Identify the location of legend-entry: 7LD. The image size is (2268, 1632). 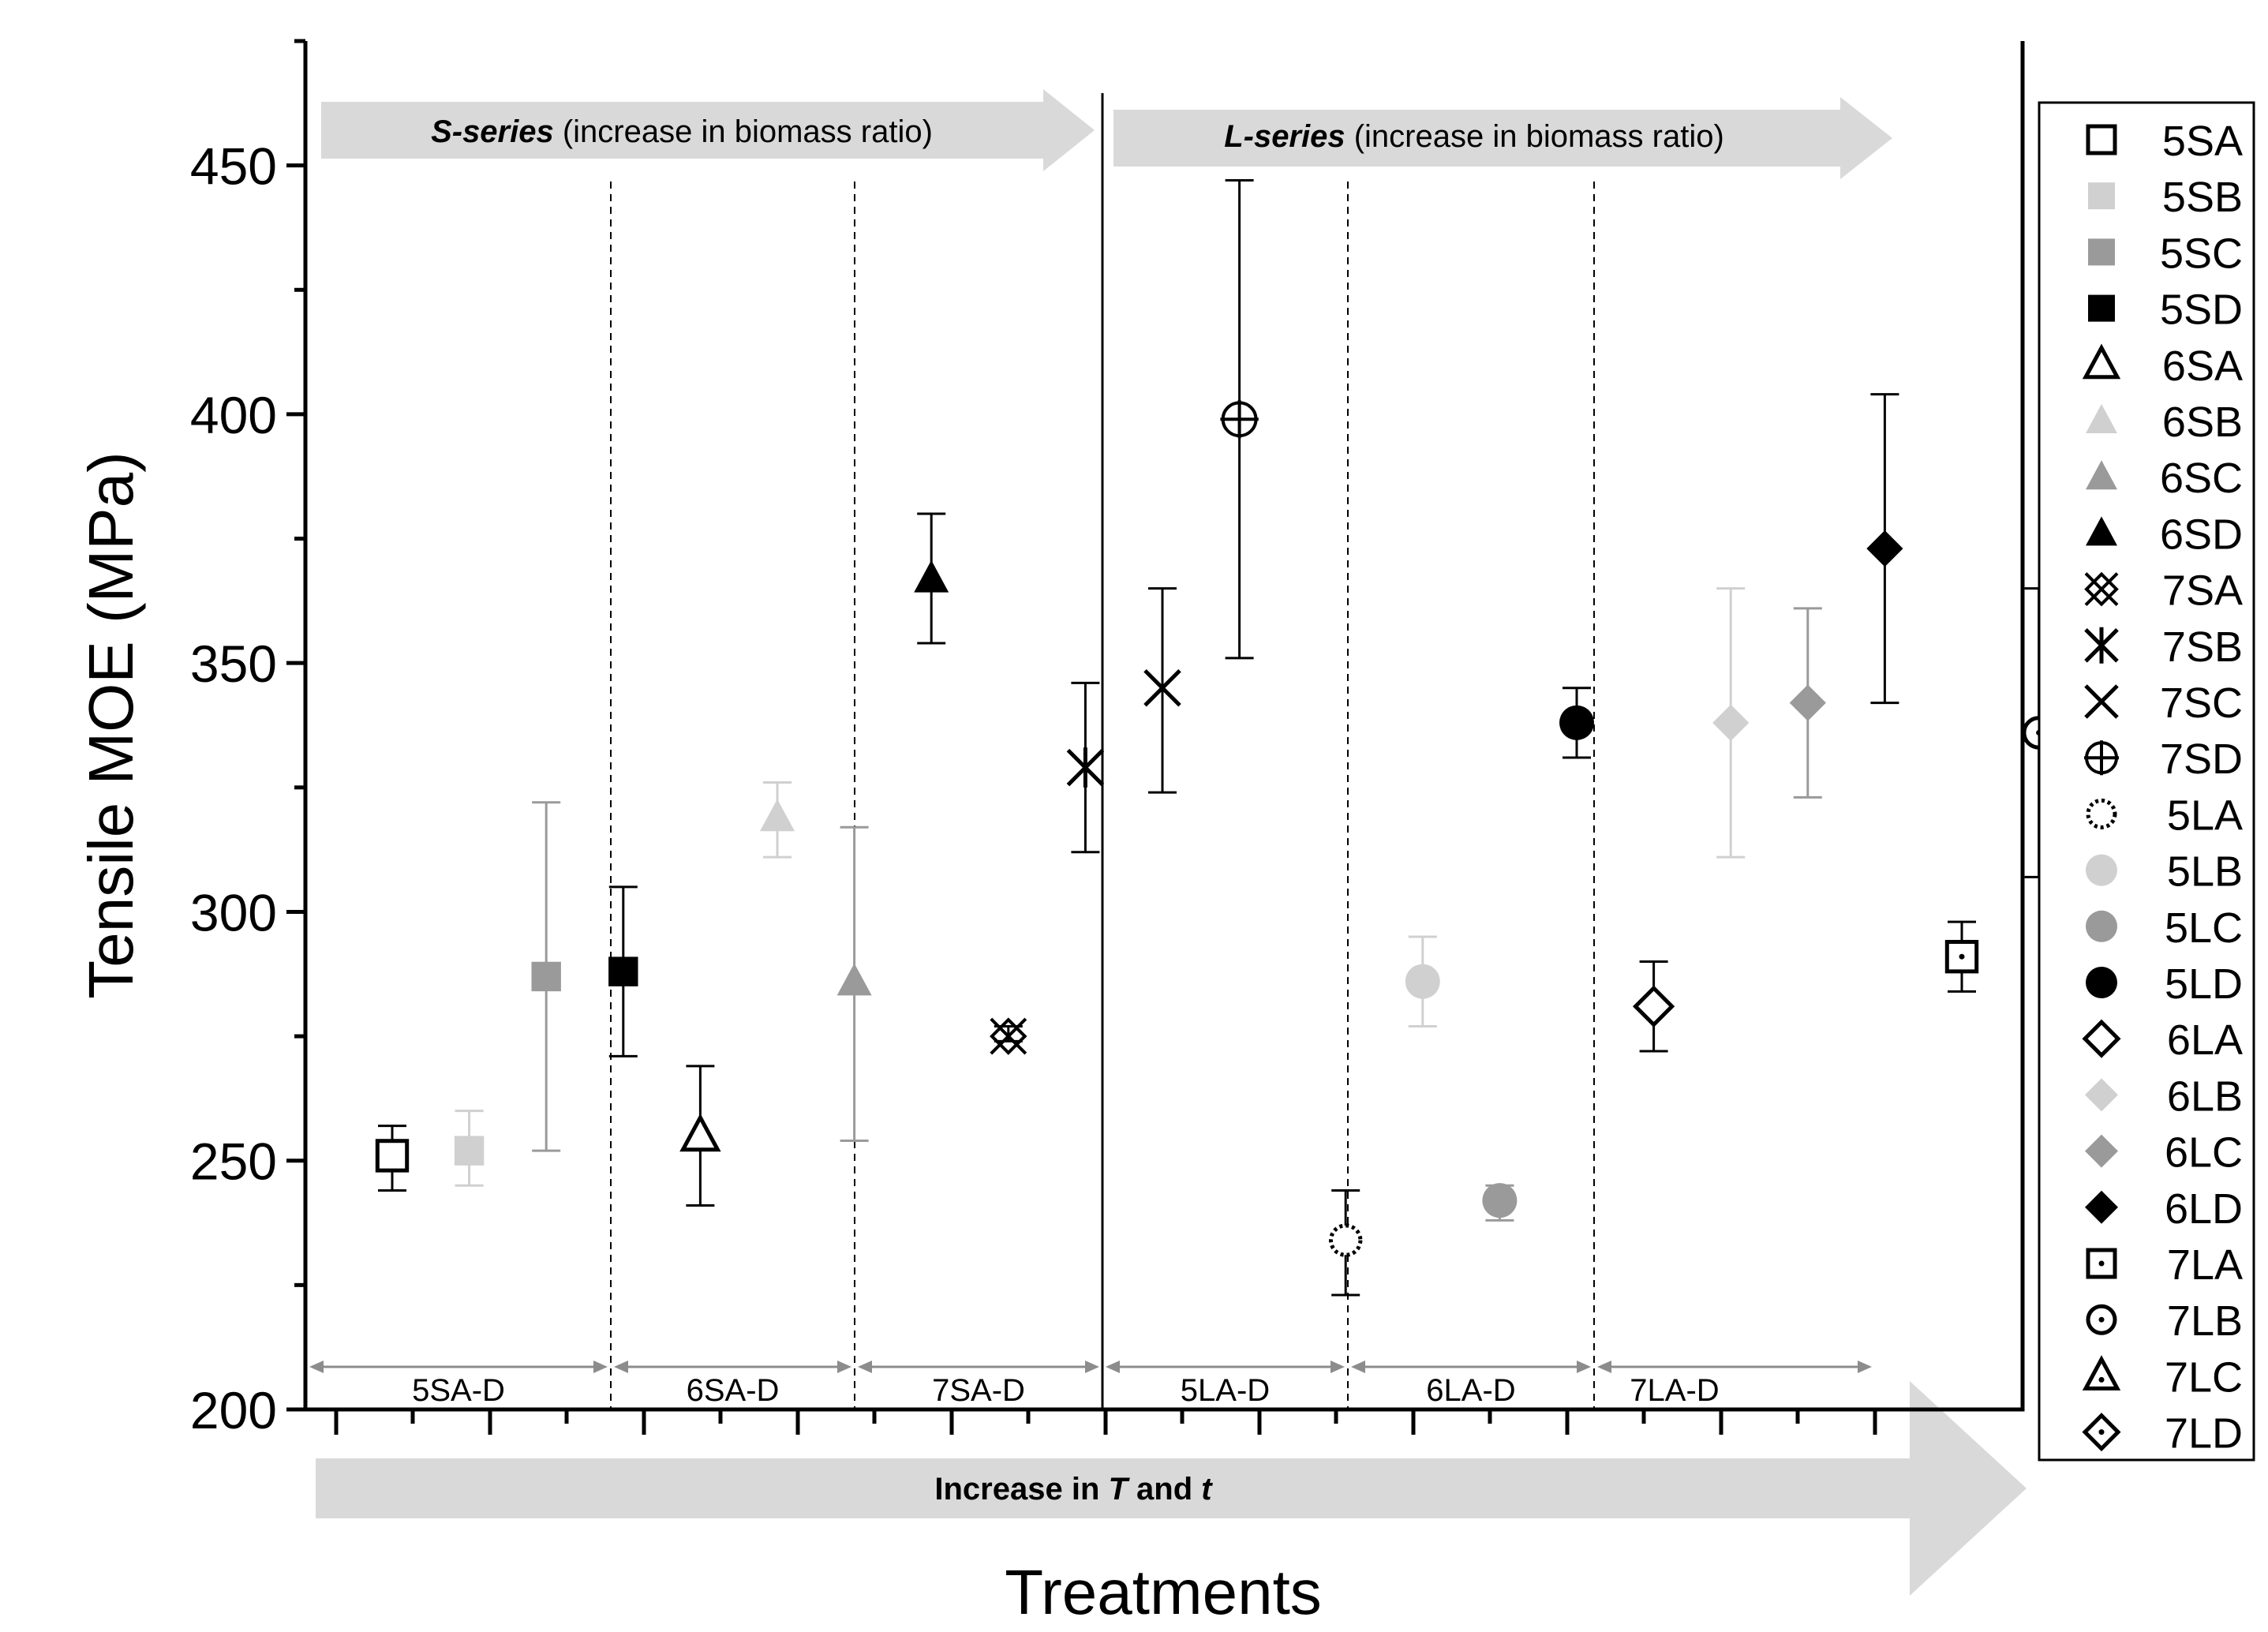
(2162, 1434).